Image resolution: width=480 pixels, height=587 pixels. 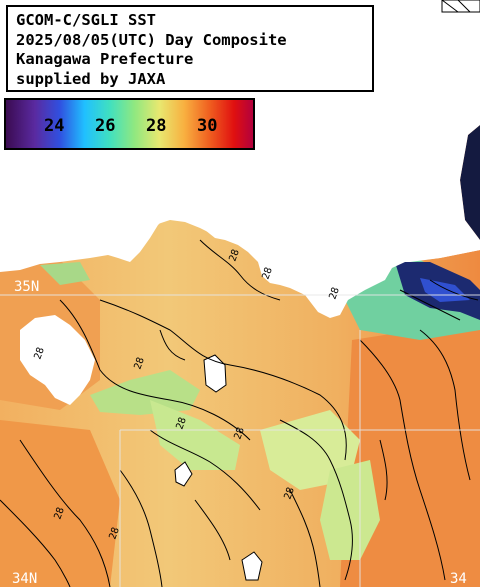 What do you see at coordinates (207, 126) in the screenshot?
I see `colorbar-tick-30: 30` at bounding box center [207, 126].